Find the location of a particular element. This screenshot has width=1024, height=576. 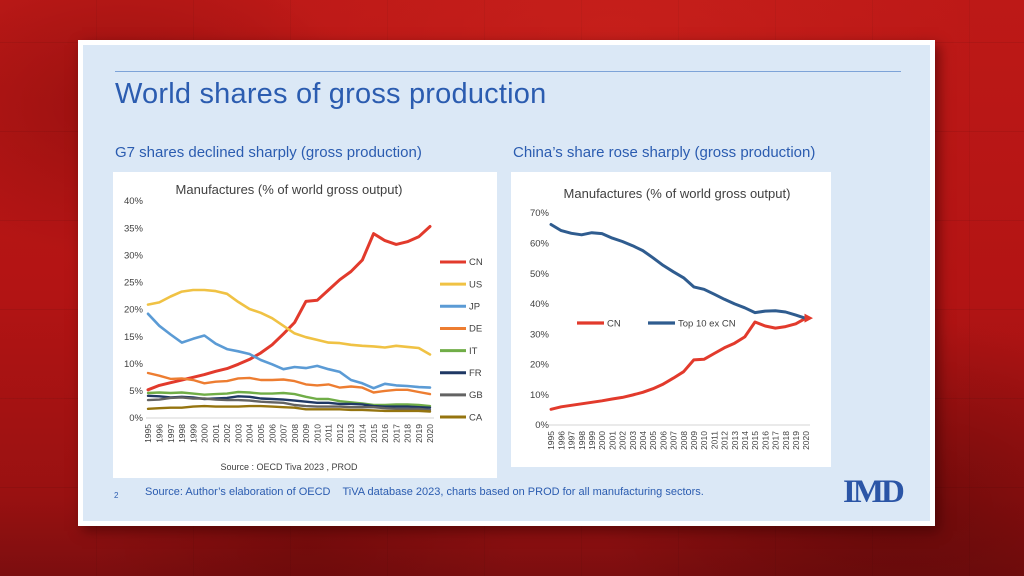

series-line-us is located at coordinates (289, 322).